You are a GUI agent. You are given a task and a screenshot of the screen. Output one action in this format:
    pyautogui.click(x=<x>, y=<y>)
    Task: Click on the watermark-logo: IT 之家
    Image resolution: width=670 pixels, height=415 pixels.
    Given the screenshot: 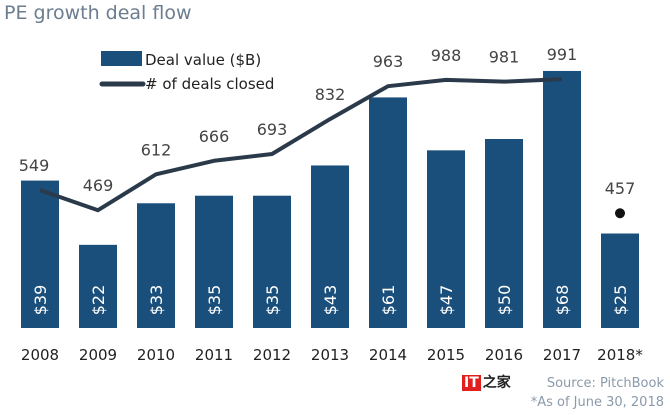 What is the action you would take?
    pyautogui.click(x=486, y=383)
    